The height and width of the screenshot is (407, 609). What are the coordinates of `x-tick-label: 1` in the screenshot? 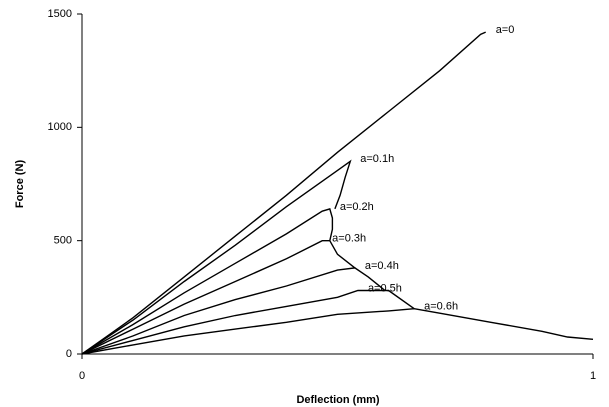 It's located at (593, 376).